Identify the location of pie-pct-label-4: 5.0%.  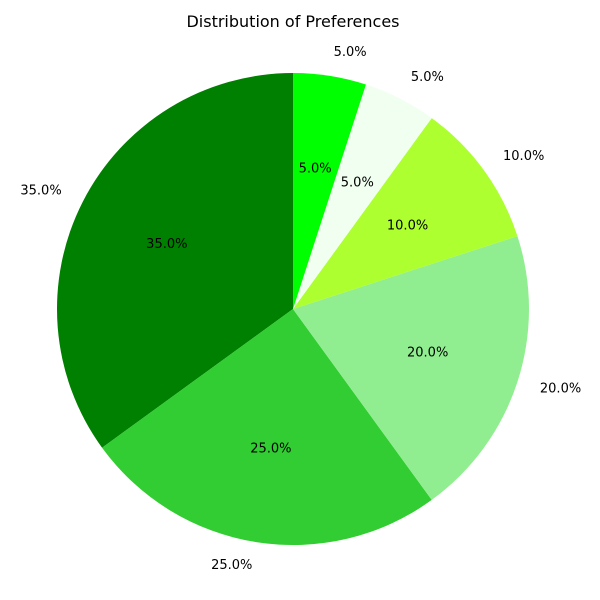
(357, 182).